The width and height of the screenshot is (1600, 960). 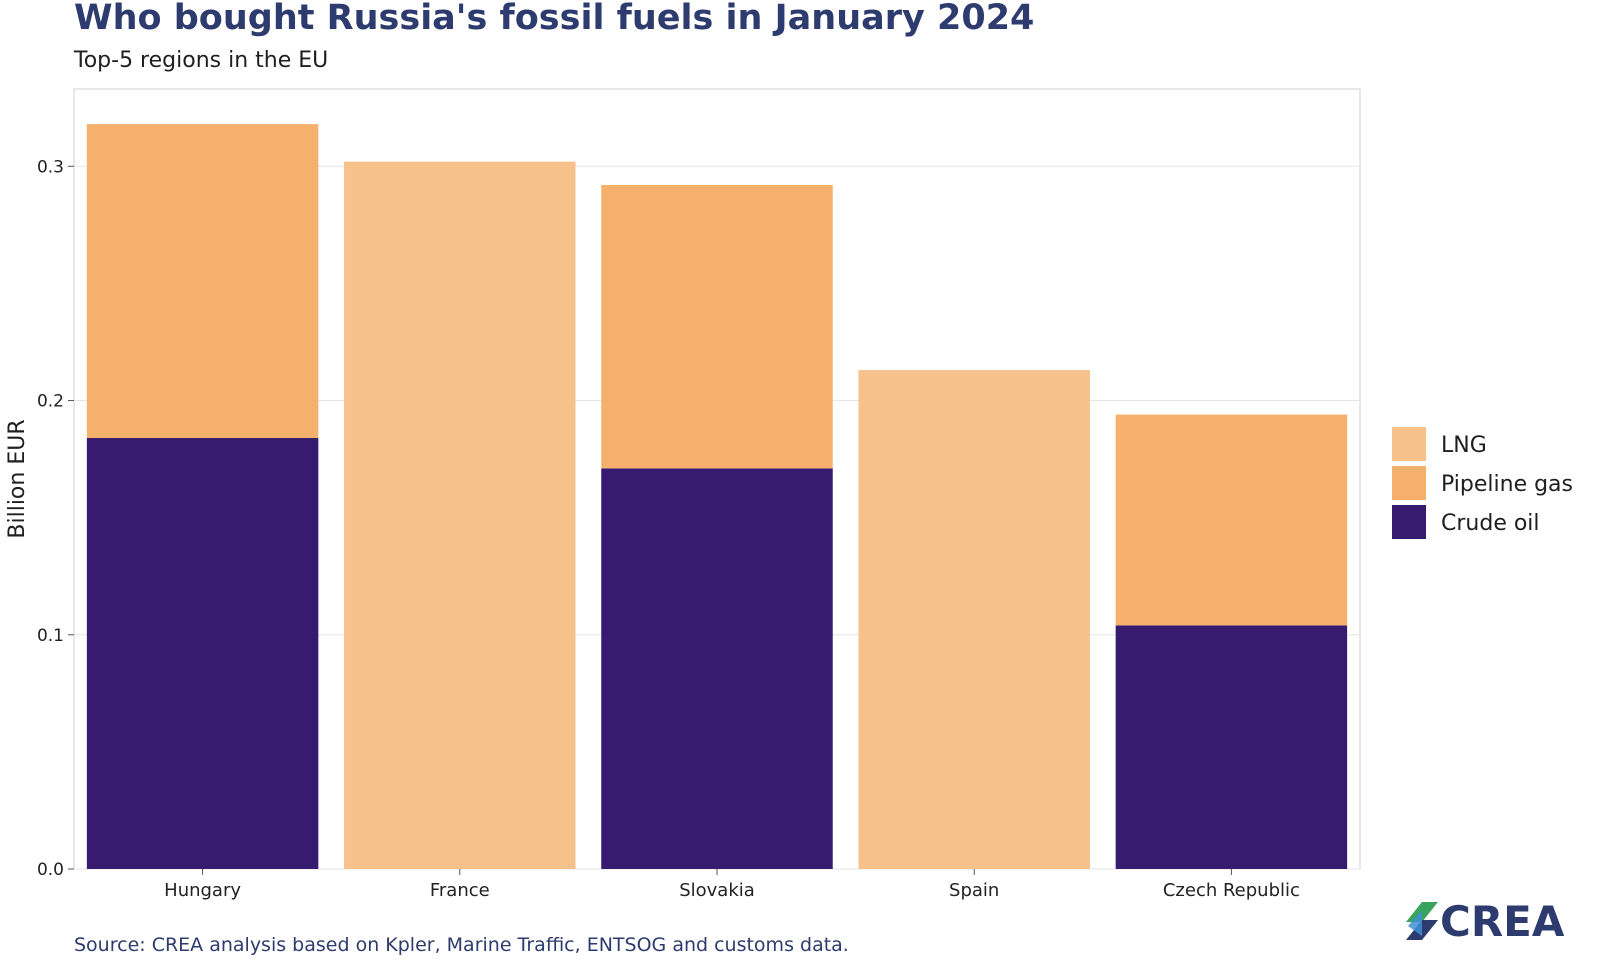 What do you see at coordinates (55, 518) in the screenshot?
I see `y-axis: 0.0 0.1 0.2 0.3` at bounding box center [55, 518].